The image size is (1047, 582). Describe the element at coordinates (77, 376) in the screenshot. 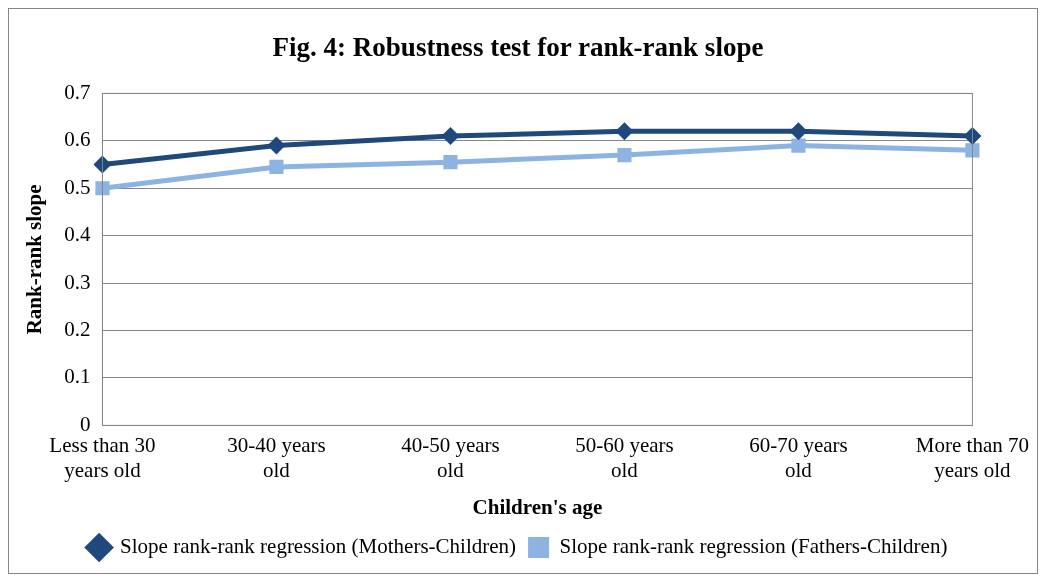

I see `y-tick-label: 0.1` at that location.